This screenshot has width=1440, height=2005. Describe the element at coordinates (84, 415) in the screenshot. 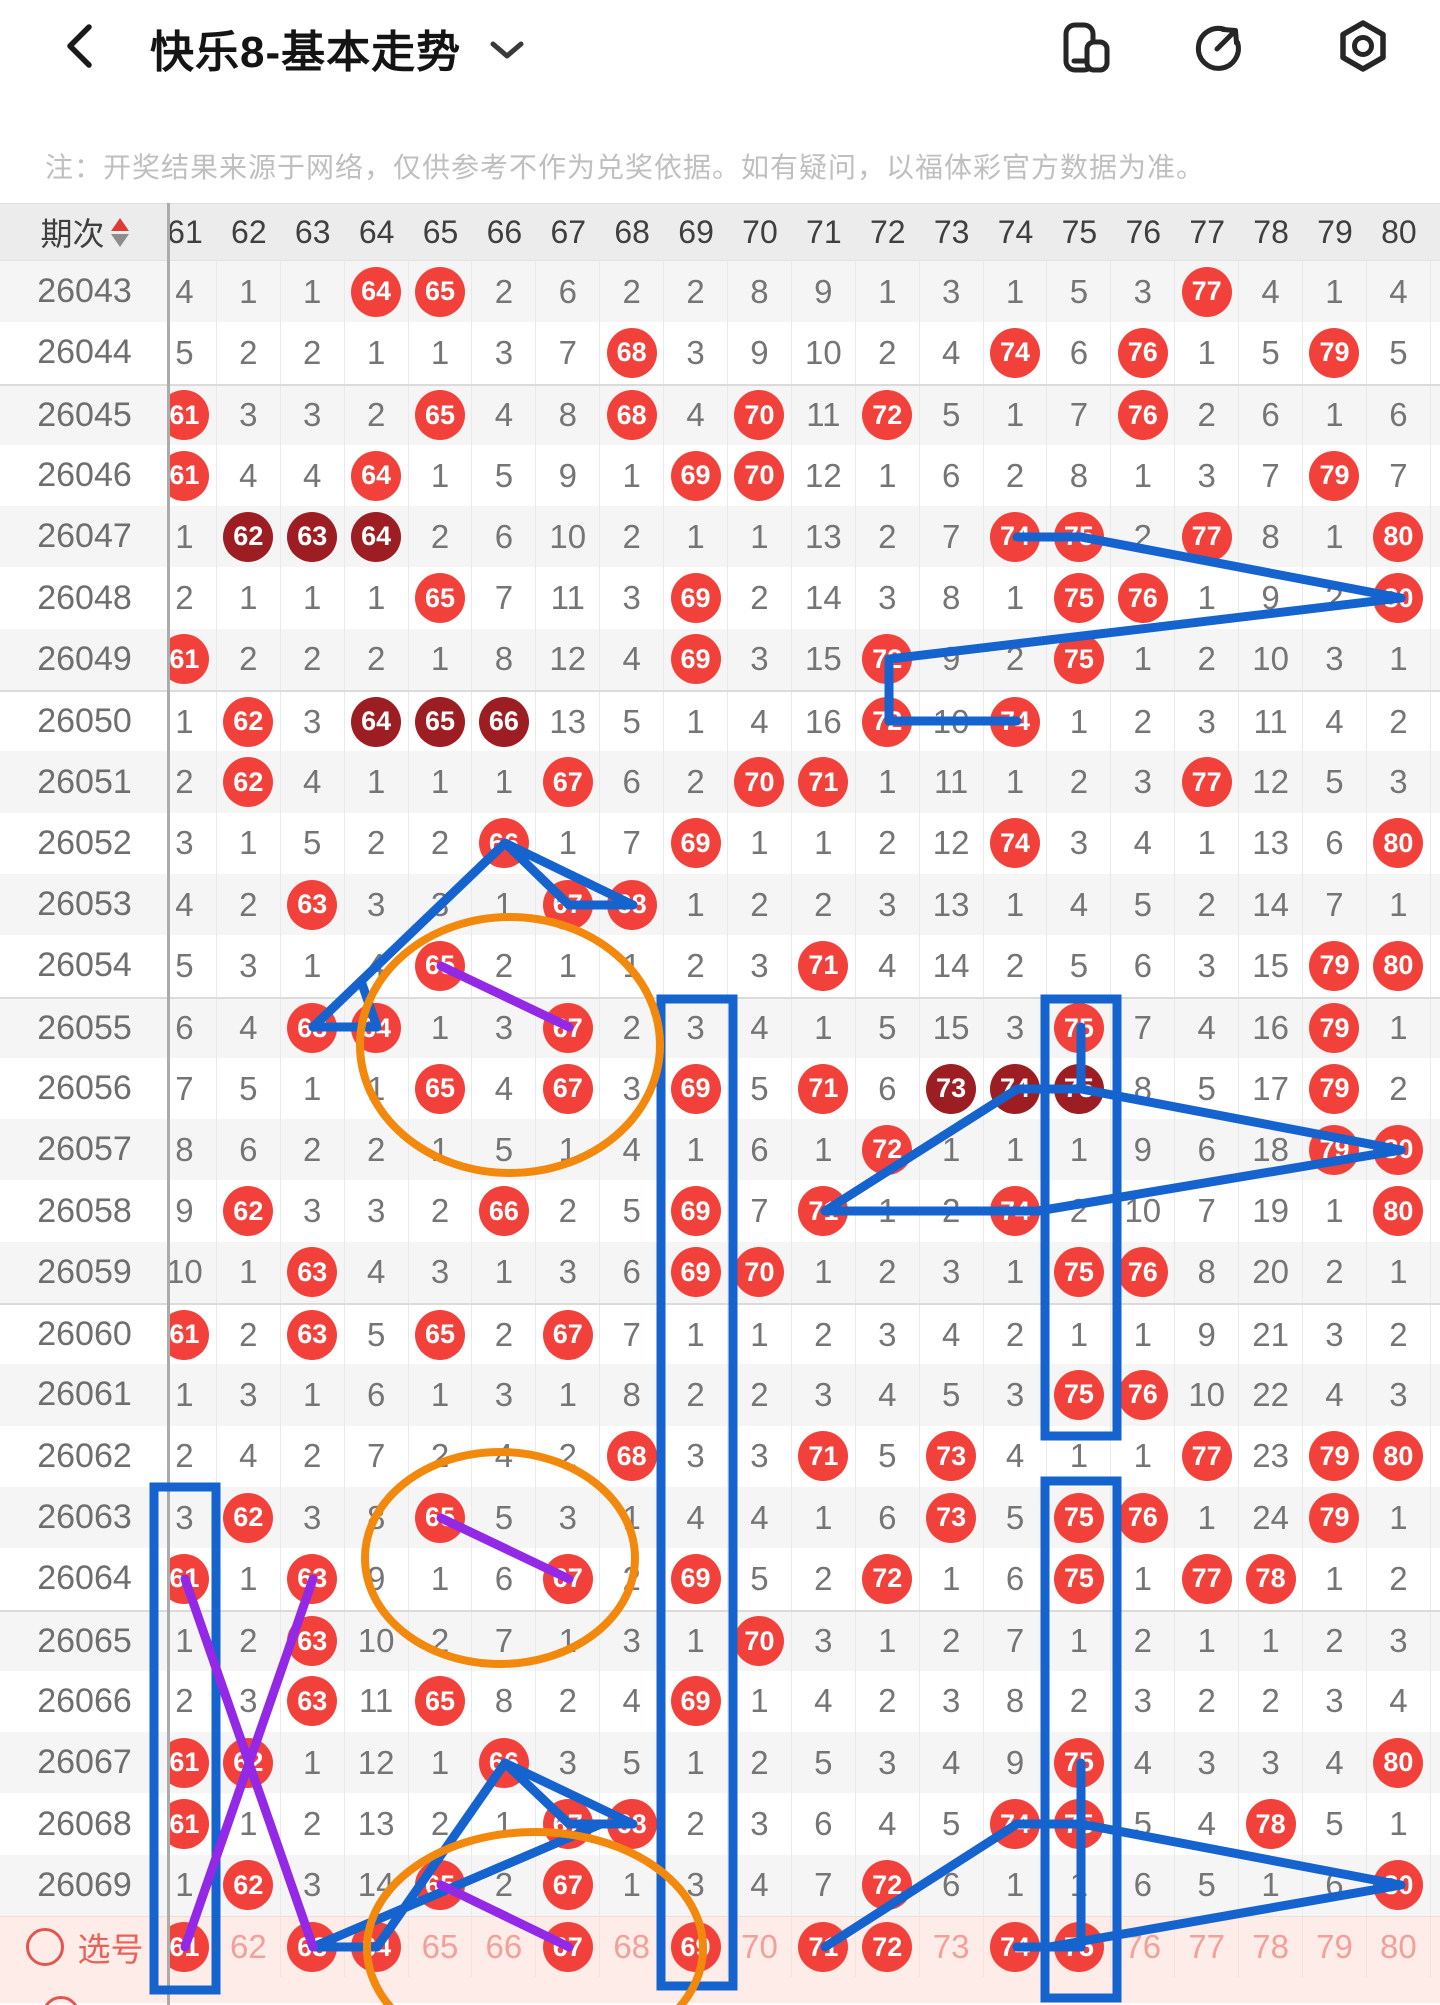

I see `period-label: 26045` at that location.